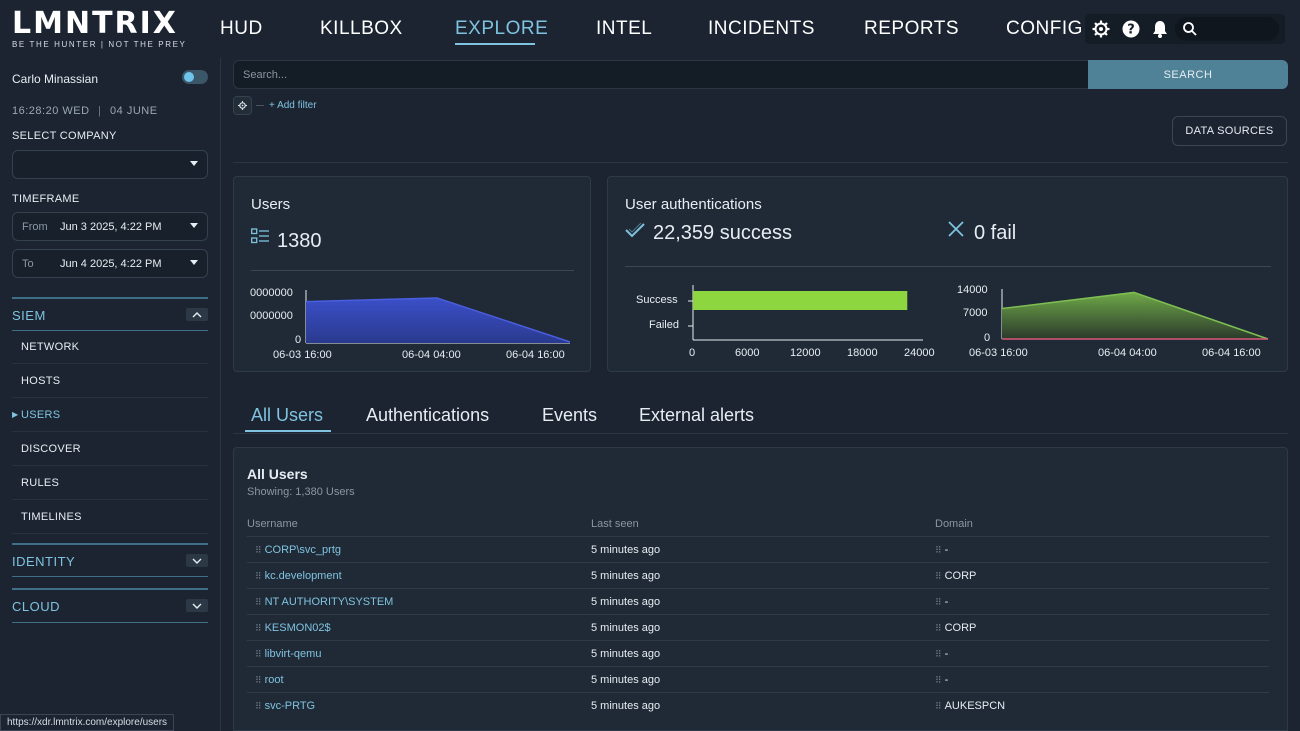 Image resolution: width=1300 pixels, height=731 pixels. Describe the element at coordinates (624, 28) in the screenshot. I see `nav-intel: INTEL` at that location.